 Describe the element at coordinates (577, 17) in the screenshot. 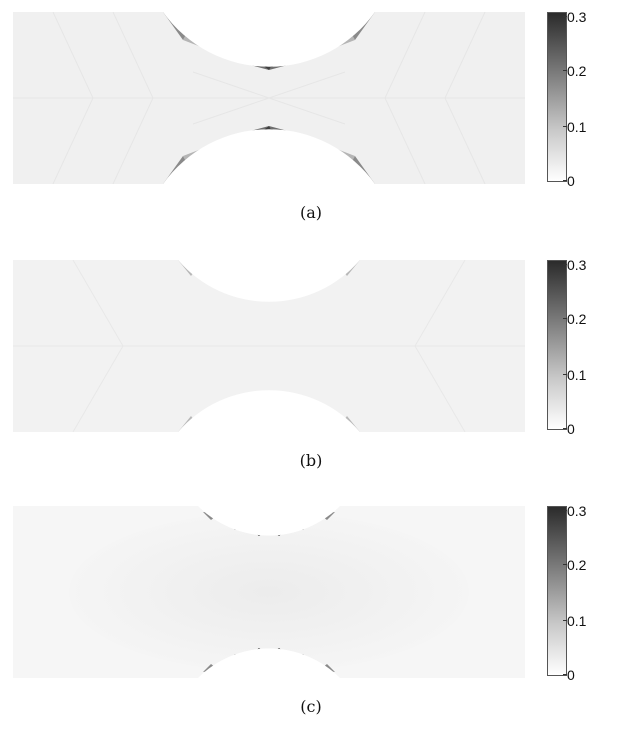

I see `colorbar-a-tick-max: 0.3` at that location.